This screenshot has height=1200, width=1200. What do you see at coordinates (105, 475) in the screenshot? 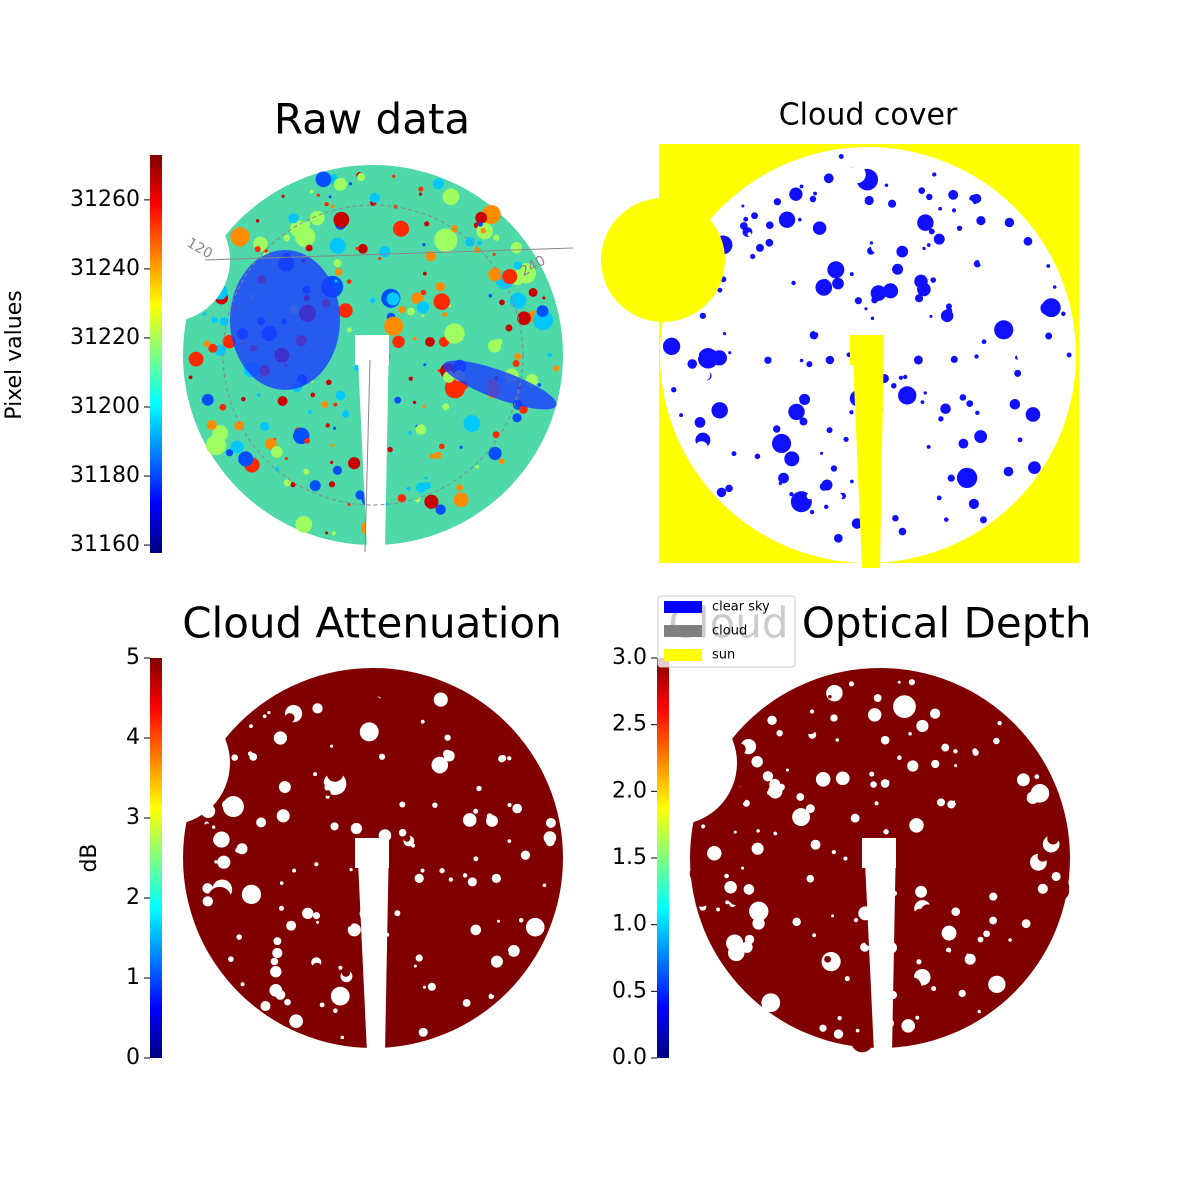
I see `colorbar-tick-label: 31180` at bounding box center [105, 475].